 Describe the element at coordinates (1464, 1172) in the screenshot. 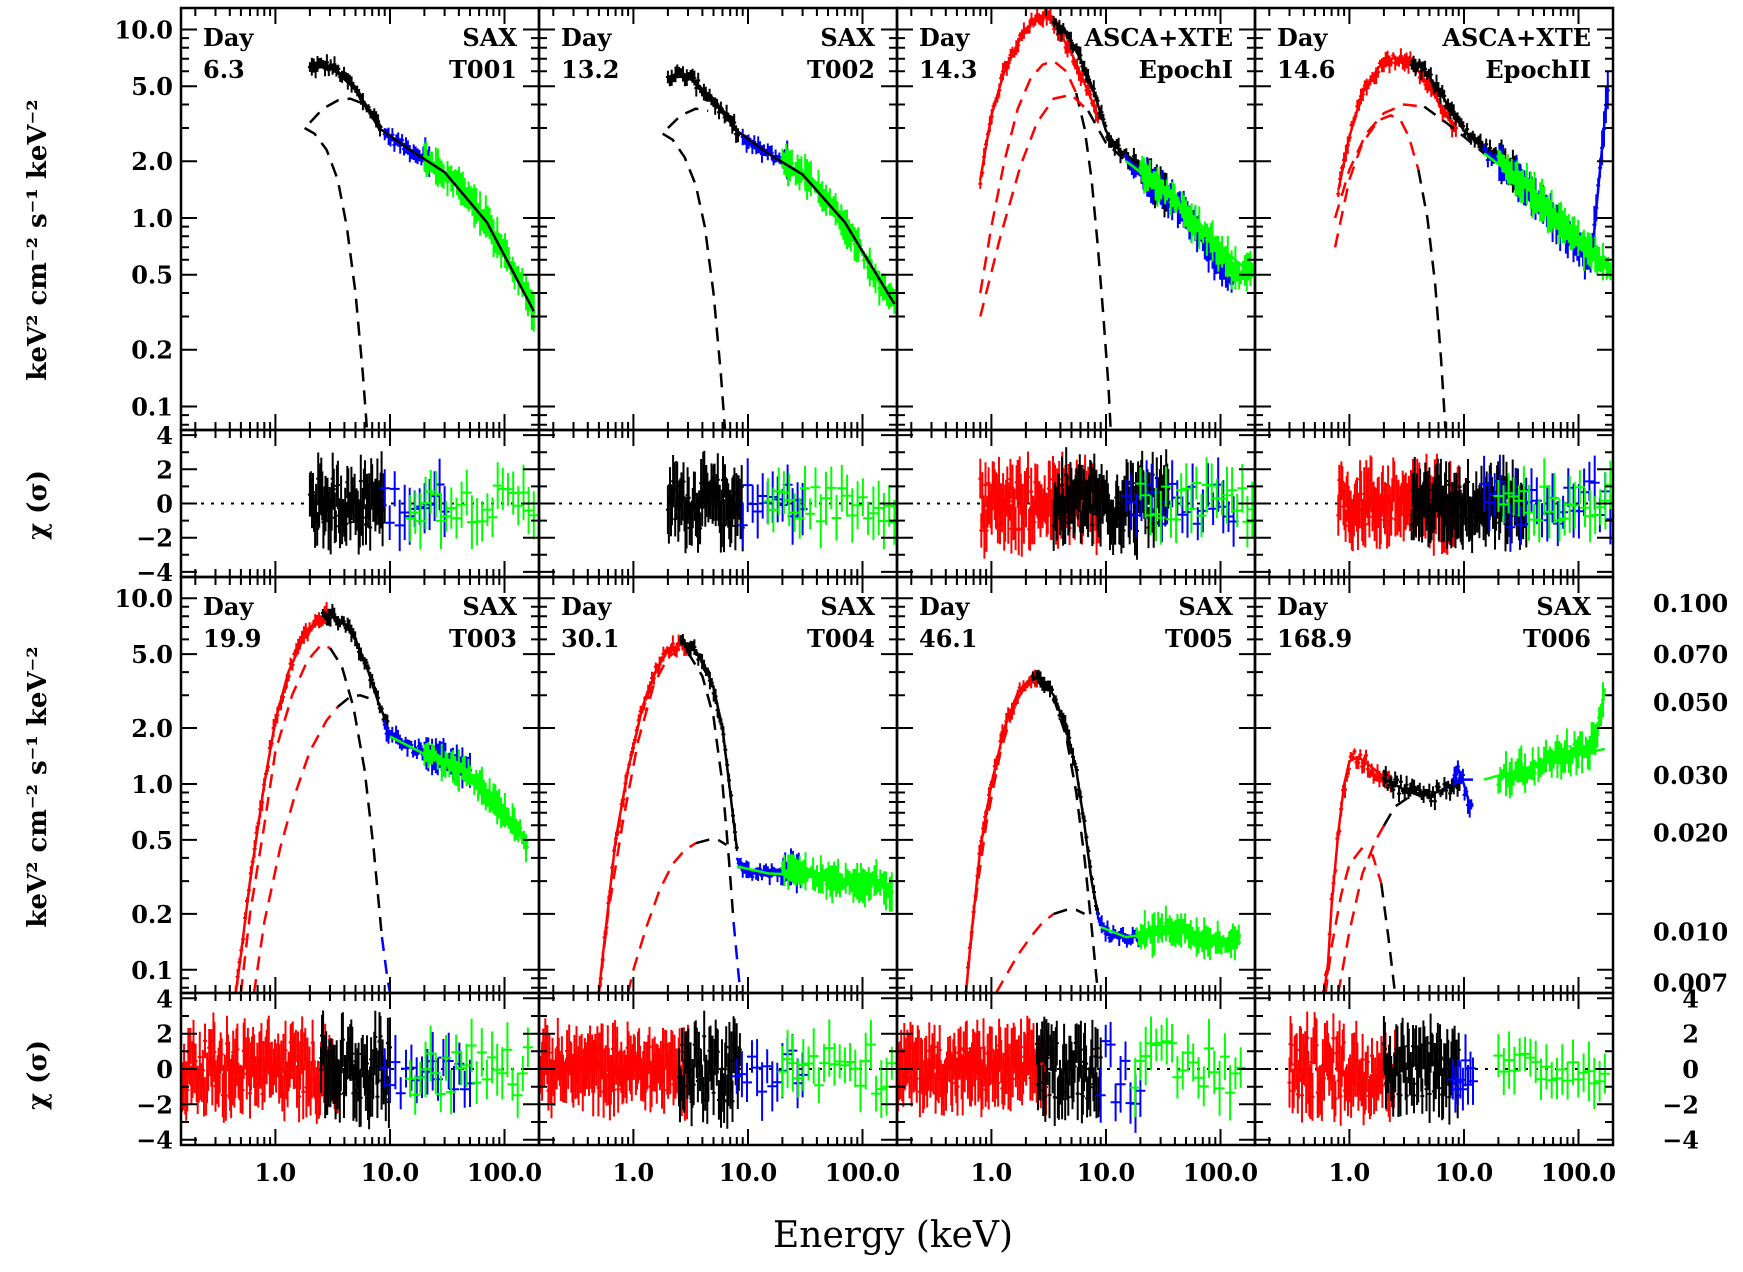

I see `x-tick-label: 10.0` at that location.